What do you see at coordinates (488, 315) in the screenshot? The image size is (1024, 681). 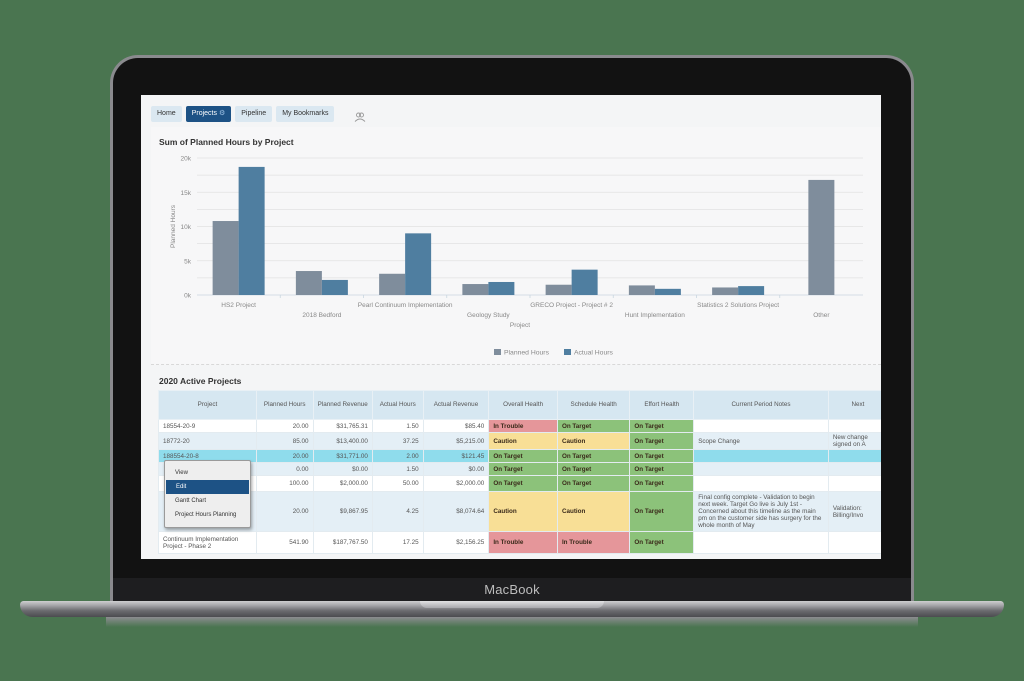 I see `x-tick-label: Geology Study` at bounding box center [488, 315].